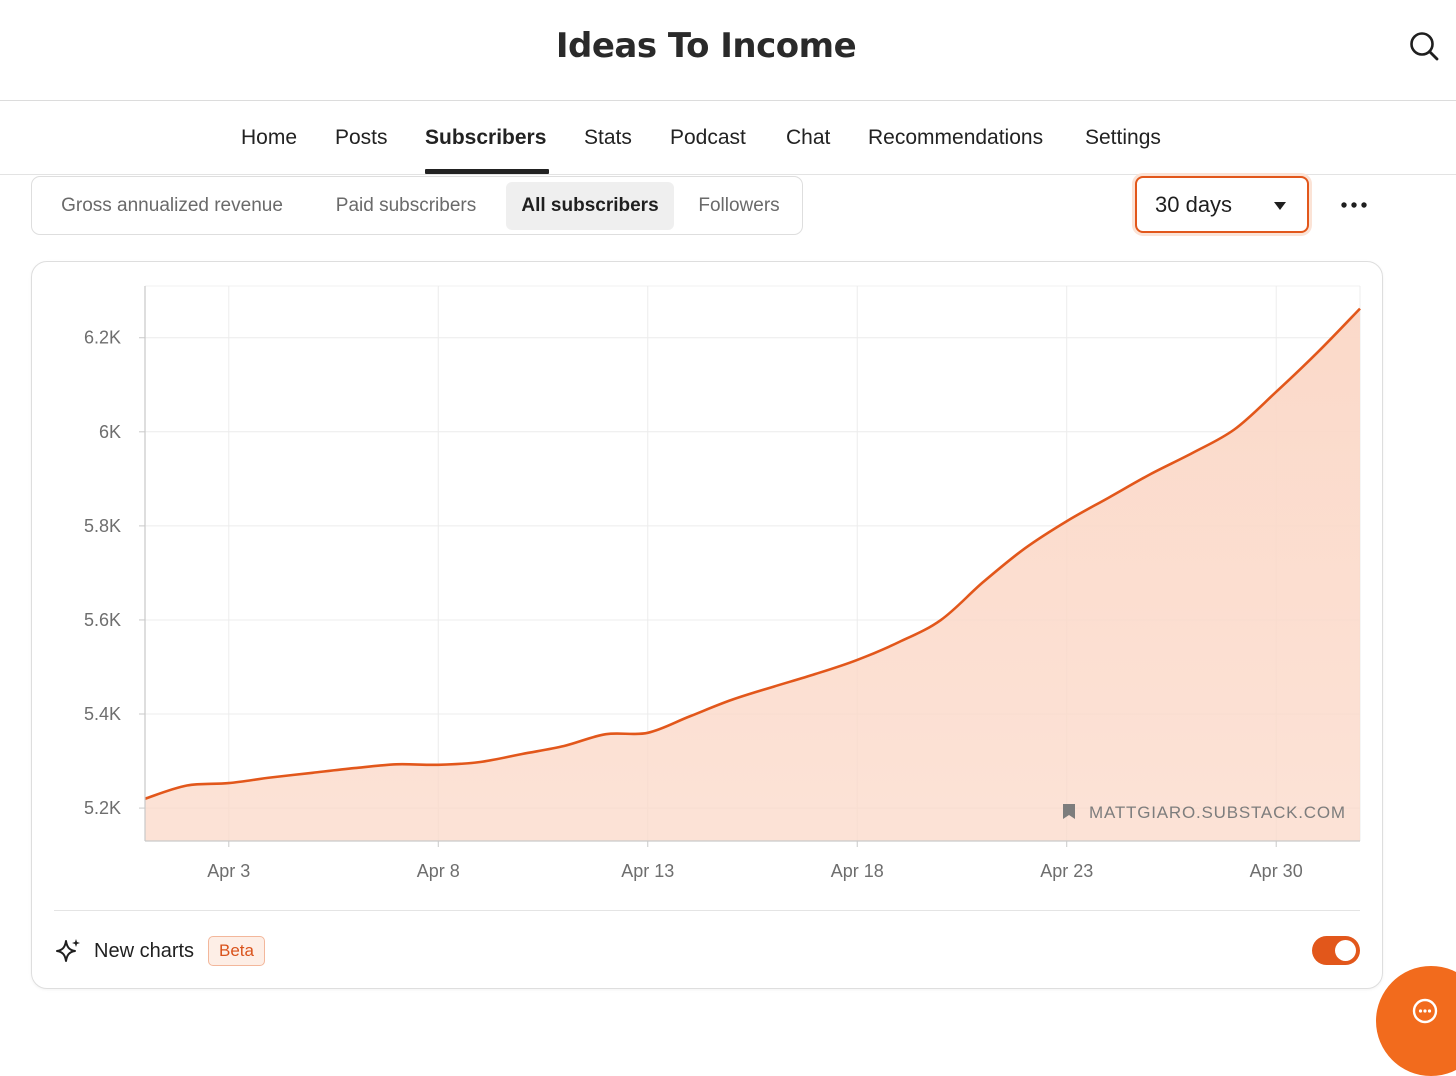 Image resolution: width=1456 pixels, height=1076 pixels. I want to click on nav-active-indicator, so click(487, 171).